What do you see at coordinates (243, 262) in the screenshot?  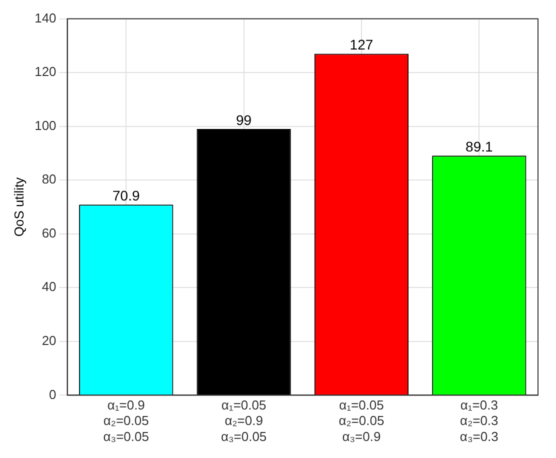 I see `bar` at bounding box center [243, 262].